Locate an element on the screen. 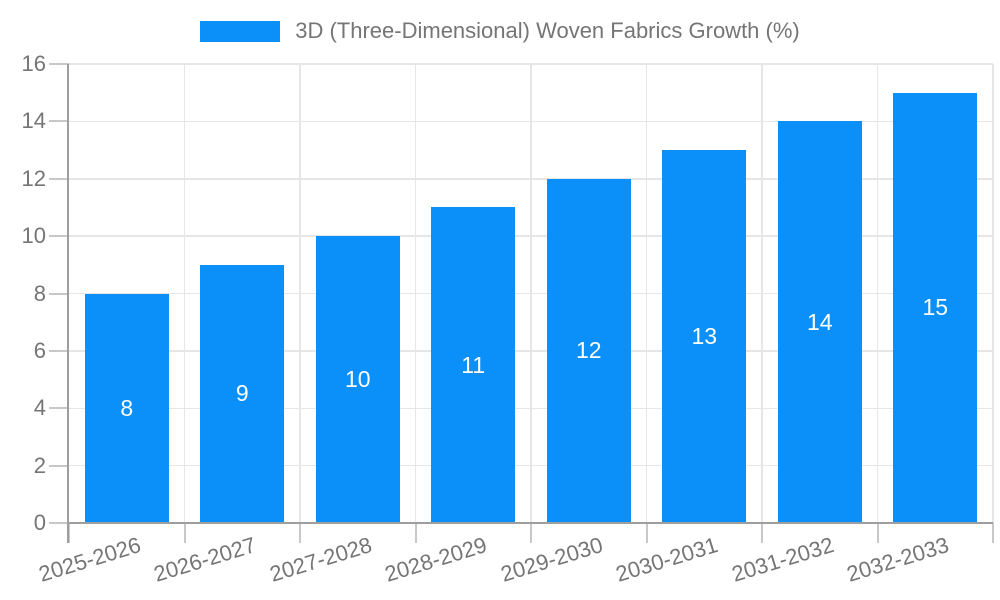 The height and width of the screenshot is (600, 1000). y-axis-line is located at coordinates (68, 303).